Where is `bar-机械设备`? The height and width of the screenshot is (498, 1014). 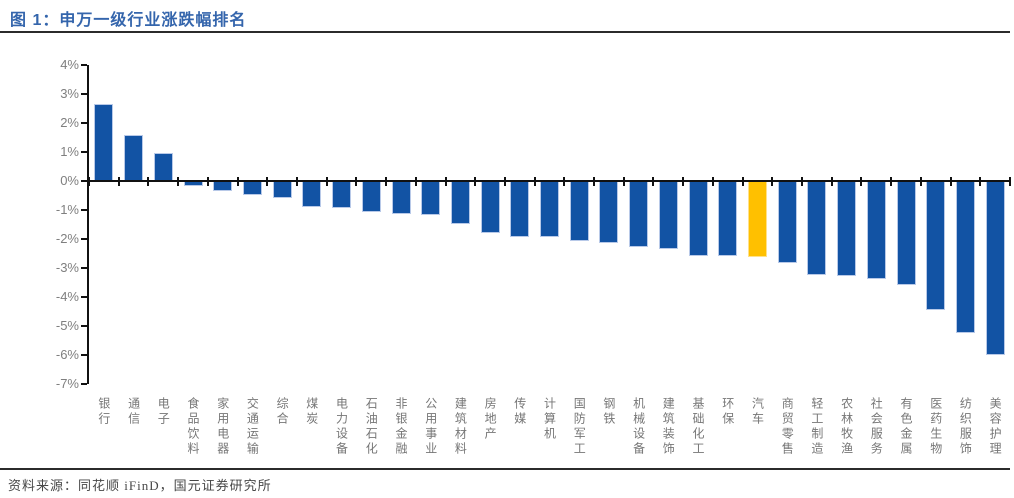 bar-机械设备 is located at coordinates (639, 214).